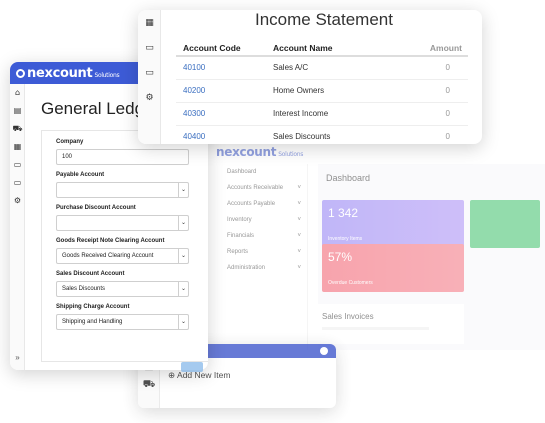 This screenshot has height=423, width=545. What do you see at coordinates (224, 134) in the screenshot?
I see `account-code-link: 40400` at bounding box center [224, 134].